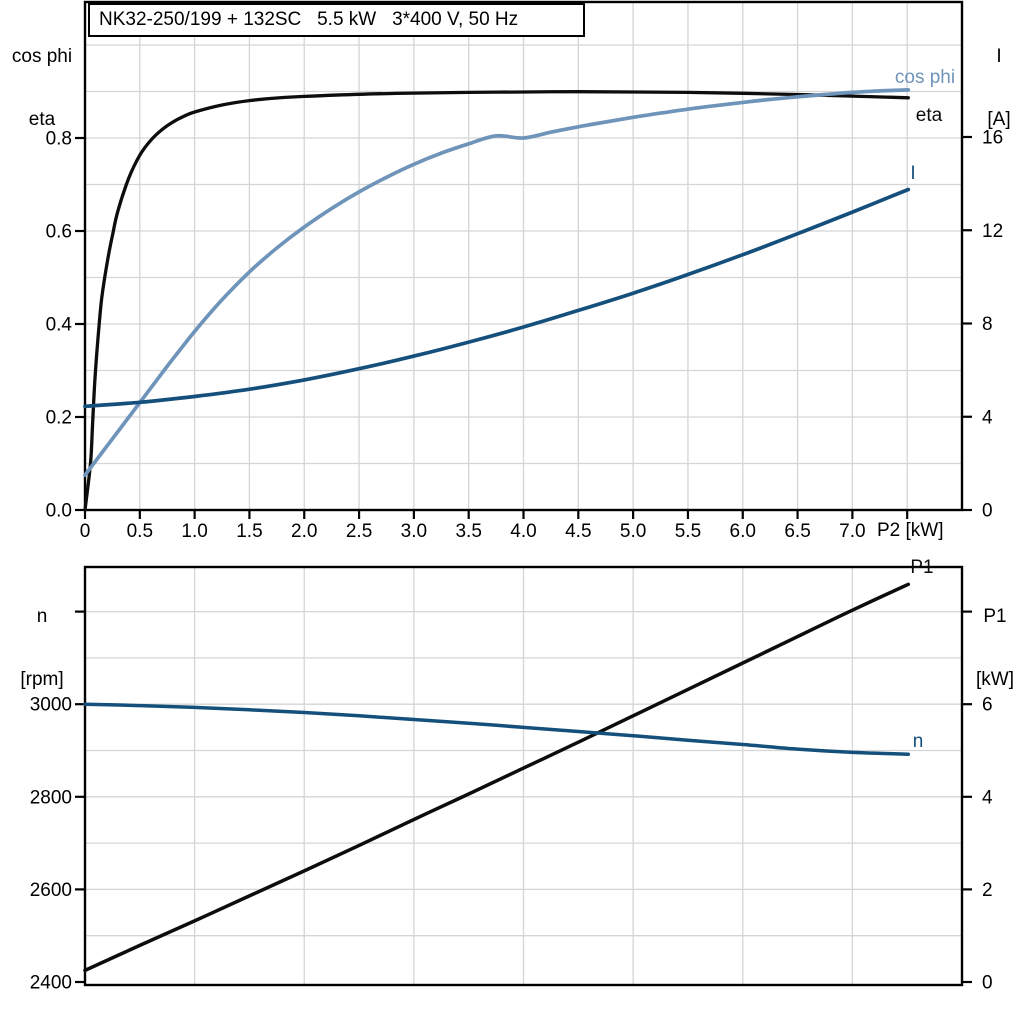  What do you see at coordinates (987, 797) in the screenshot?
I see `speed-power-chart-right-tick-label: 4` at bounding box center [987, 797].